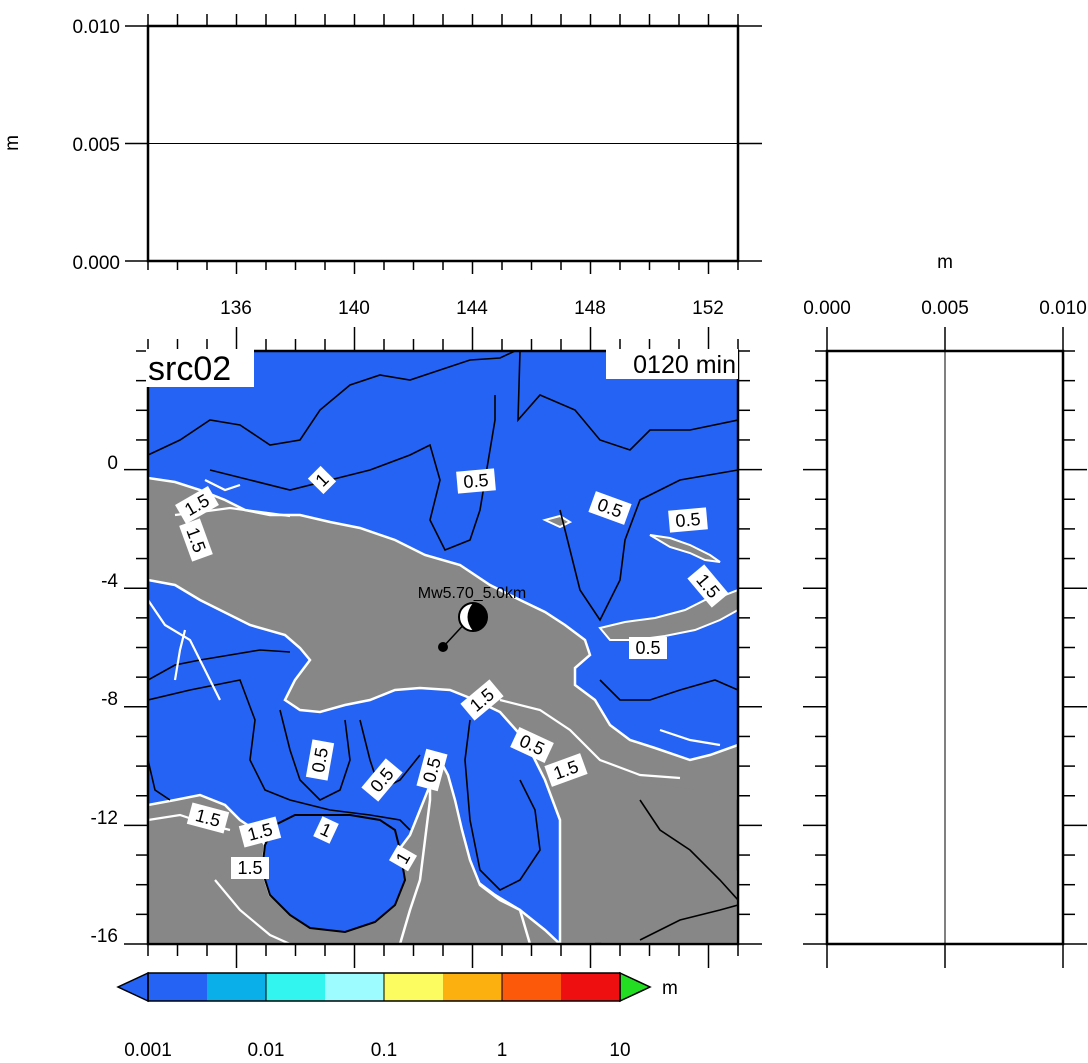  What do you see at coordinates (659, 863) in the screenshot?
I see `land-coral-shelf` at bounding box center [659, 863].